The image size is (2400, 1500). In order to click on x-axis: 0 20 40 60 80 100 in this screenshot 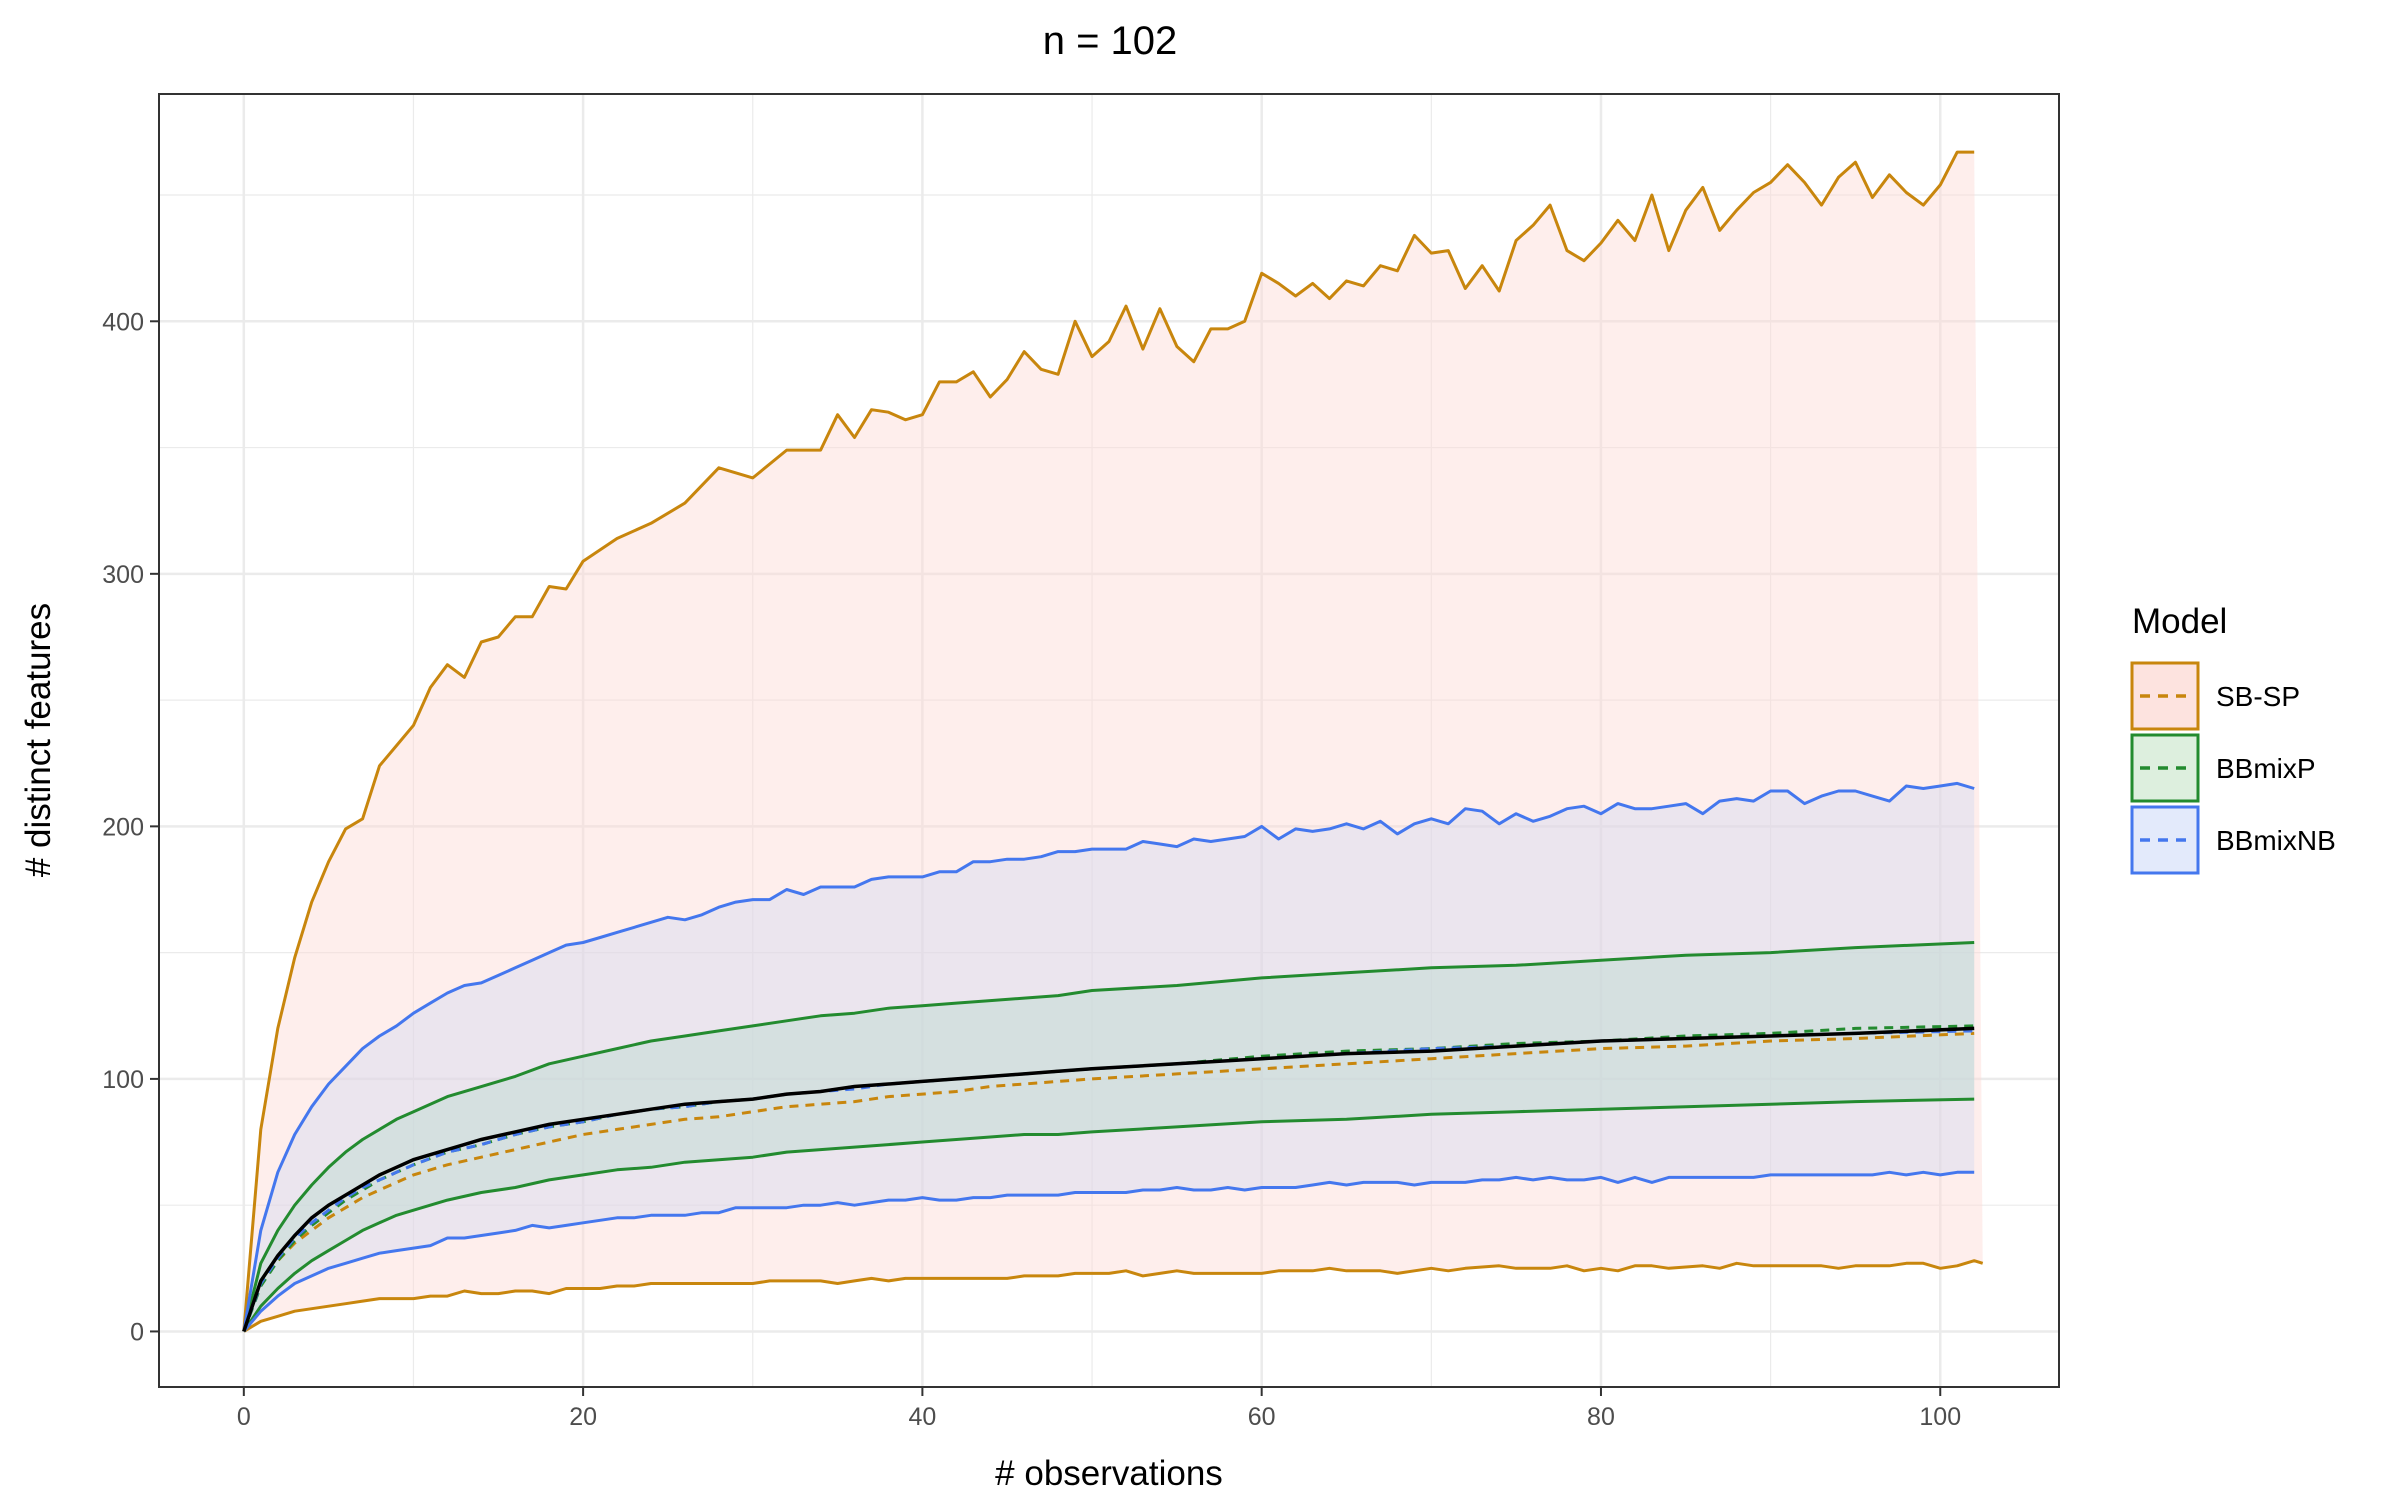, I will do `click(1099, 1409)`.